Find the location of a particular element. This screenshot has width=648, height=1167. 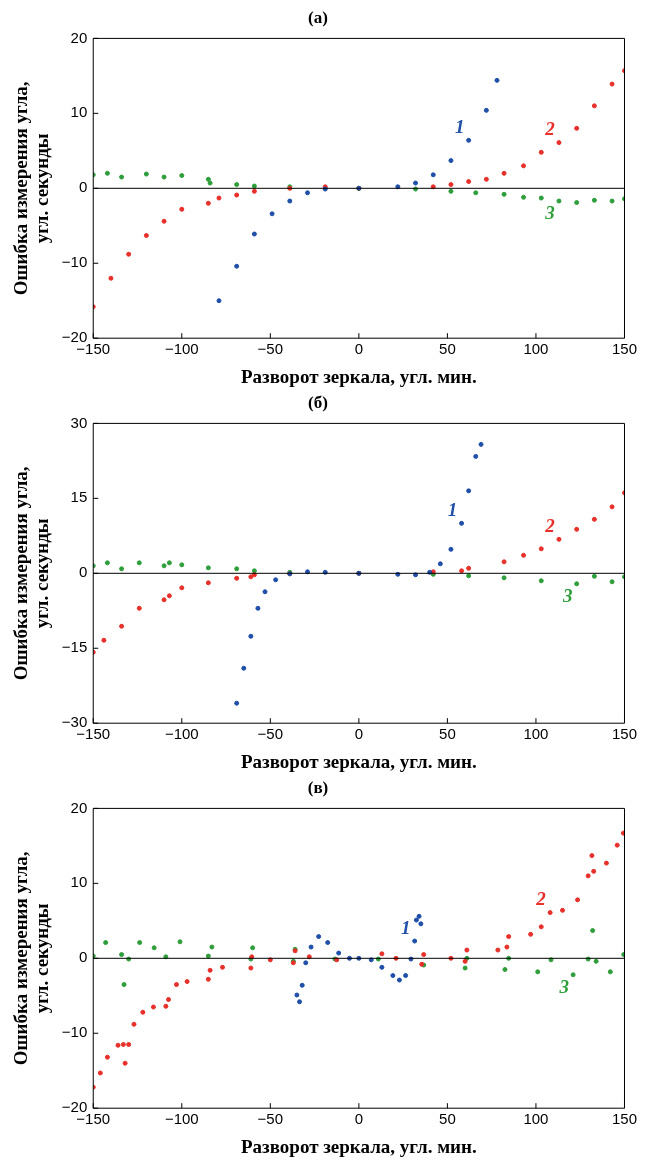

chart-title: (б) is located at coordinates (318, 402).